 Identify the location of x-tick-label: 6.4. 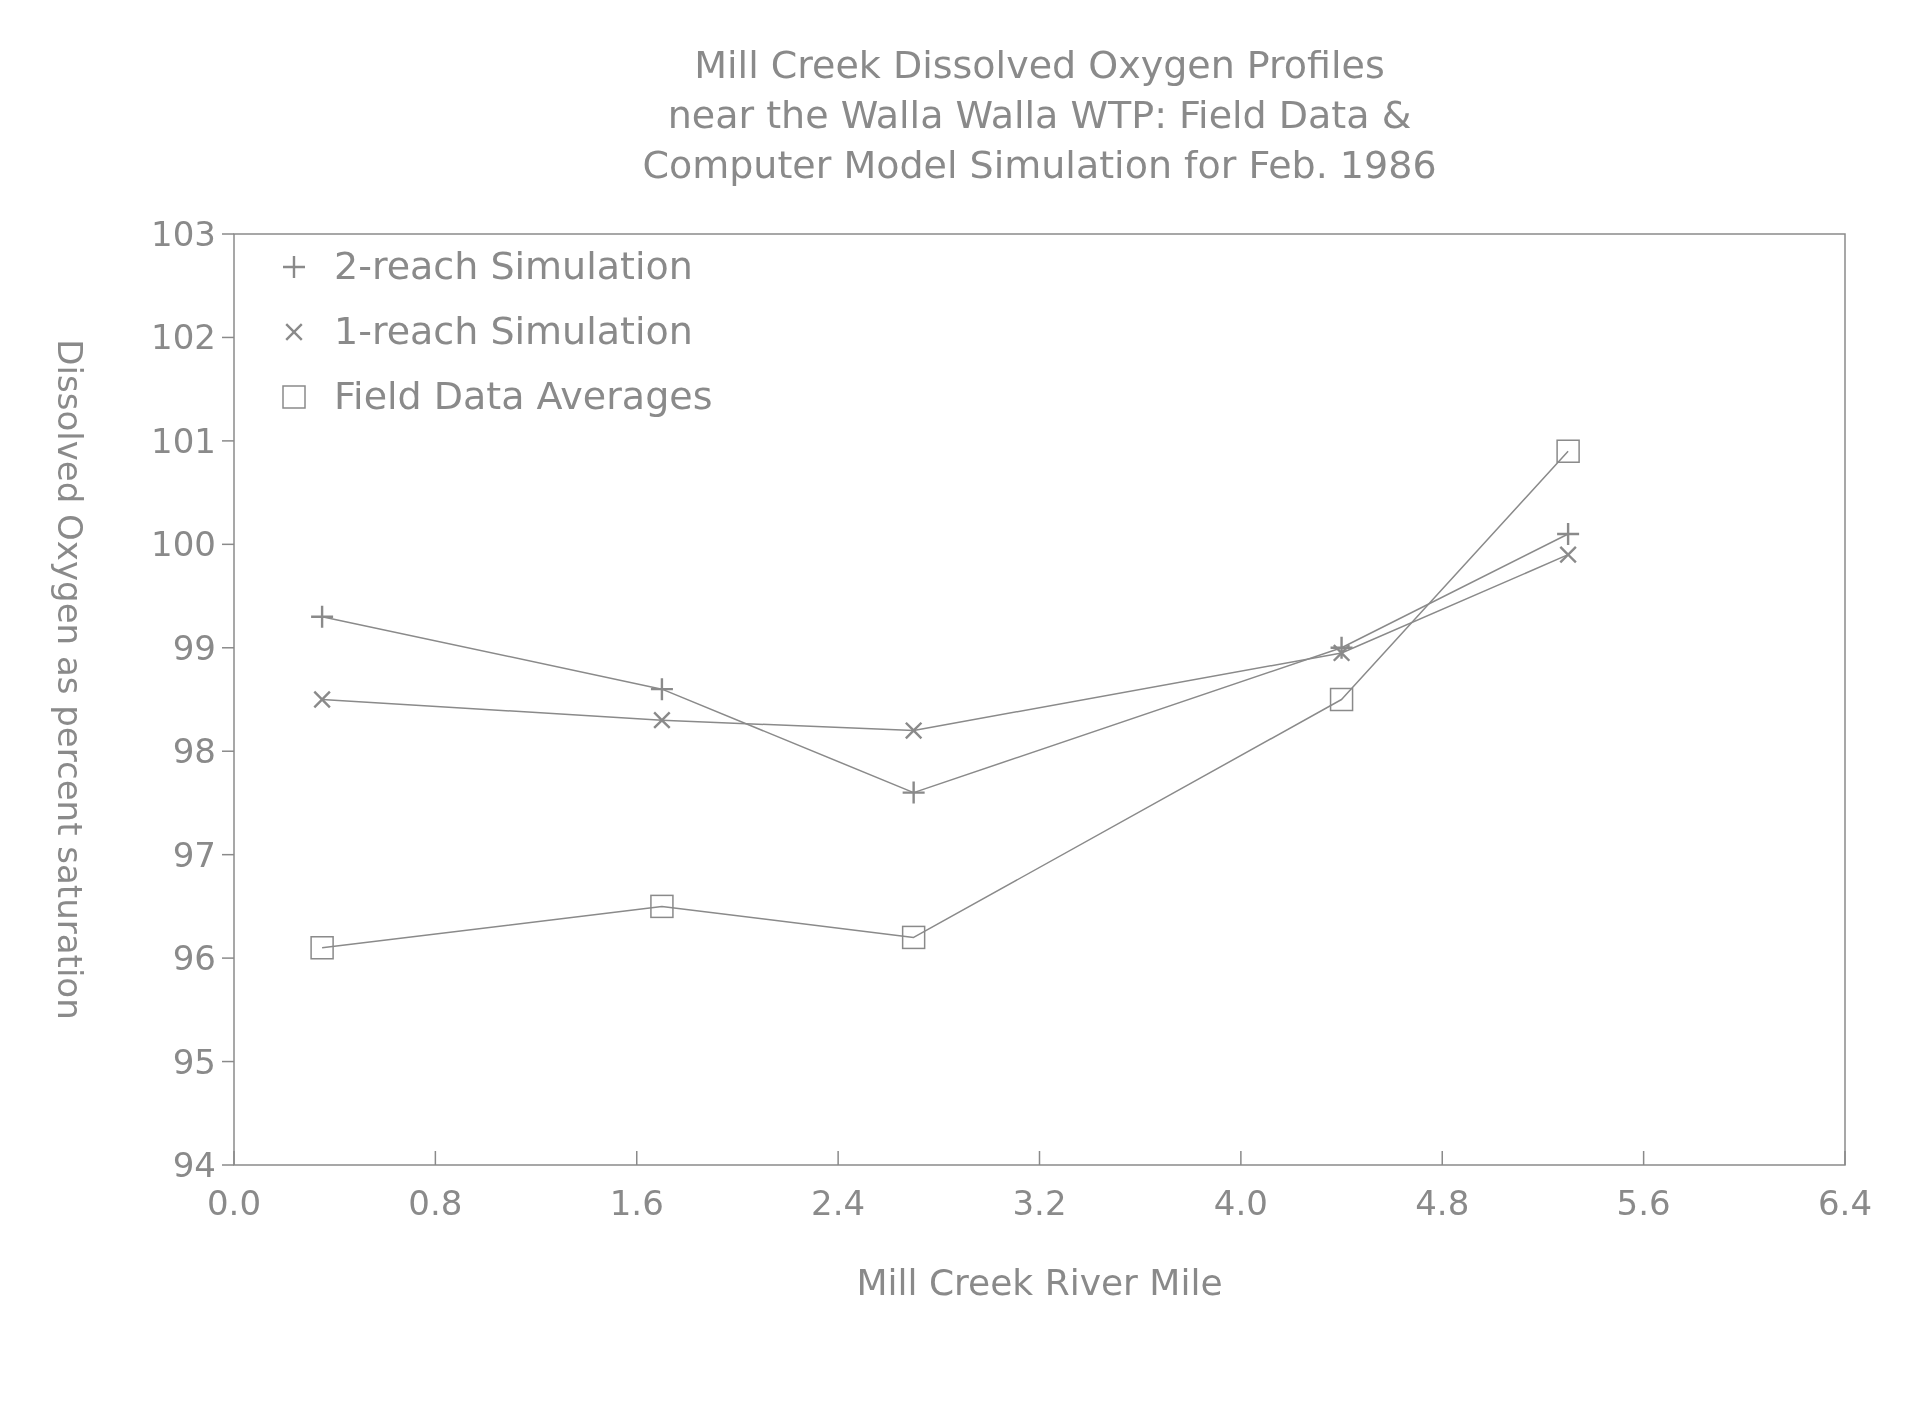
(1845, 1203).